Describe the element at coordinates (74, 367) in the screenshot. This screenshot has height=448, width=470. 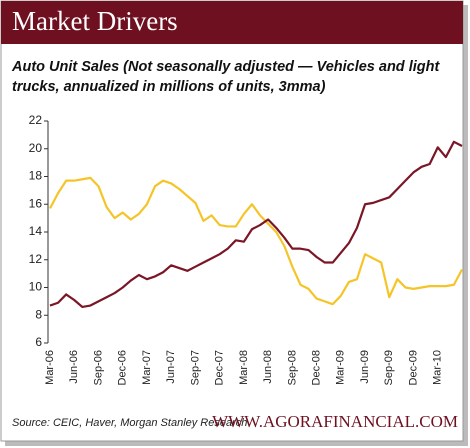
I see `x-tick-label: Jun-06` at that location.